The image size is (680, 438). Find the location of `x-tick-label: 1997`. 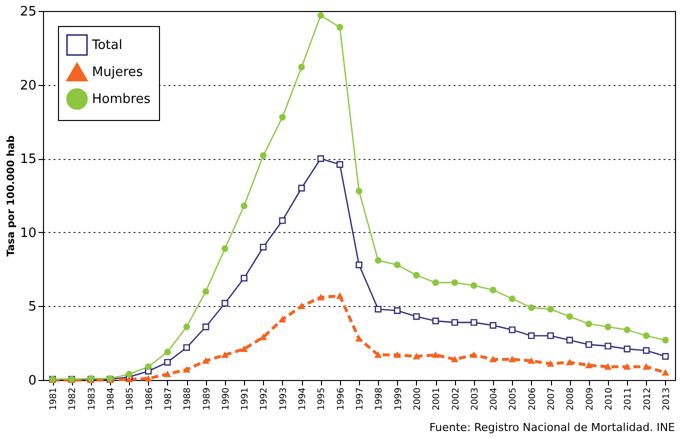

x-tick-label: 1997 is located at coordinates (361, 399).